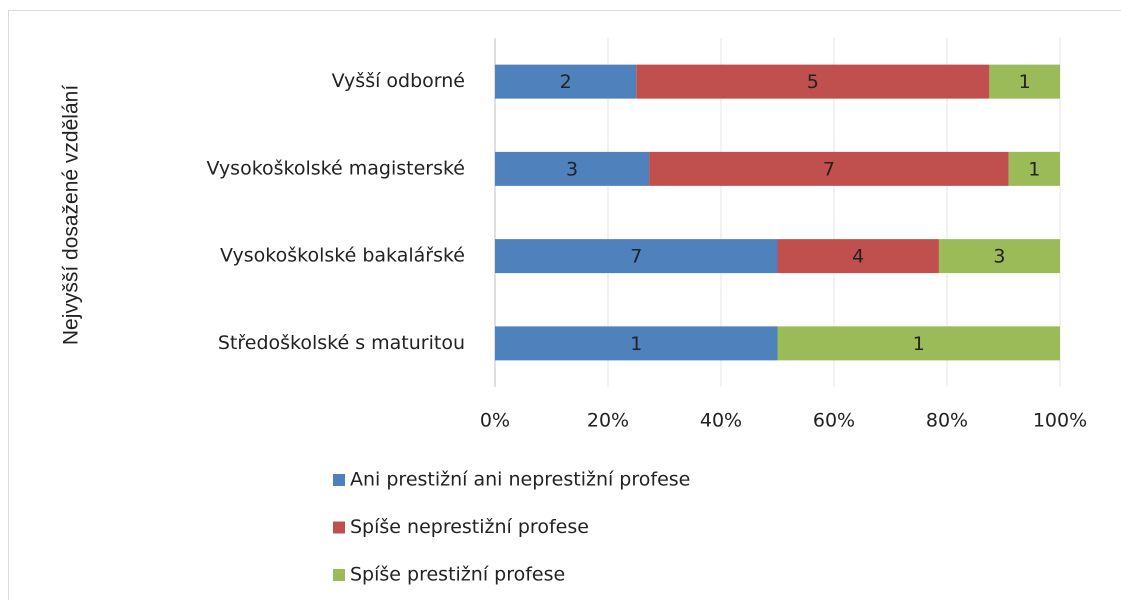 This screenshot has height=604, width=1121. Describe the element at coordinates (608, 421) in the screenshot. I see `x-tick-label: 20%` at that location.